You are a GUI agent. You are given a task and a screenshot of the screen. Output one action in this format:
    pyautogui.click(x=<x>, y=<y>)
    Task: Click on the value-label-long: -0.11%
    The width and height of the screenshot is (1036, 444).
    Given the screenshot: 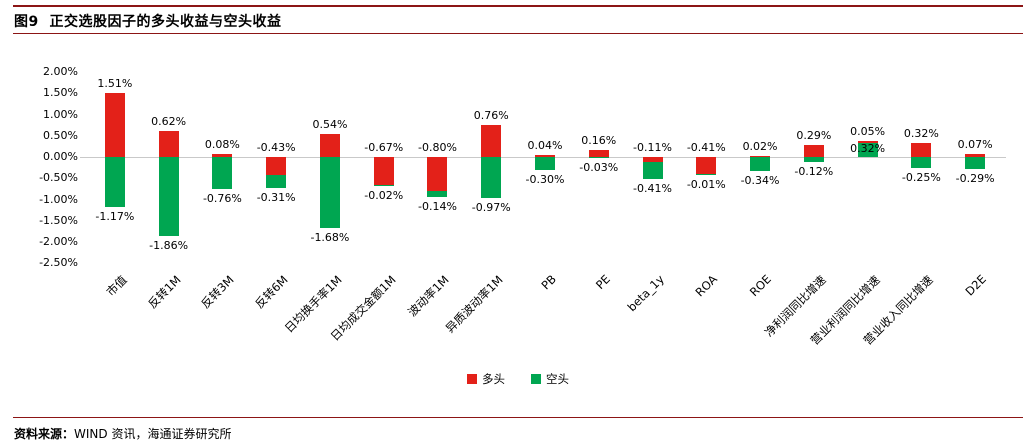 What is the action you would take?
    pyautogui.click(x=652, y=147)
    